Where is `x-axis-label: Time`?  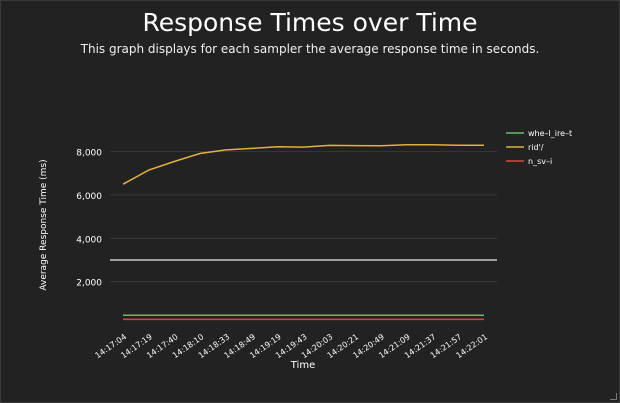
x-axis-label: Time is located at coordinates (302, 365).